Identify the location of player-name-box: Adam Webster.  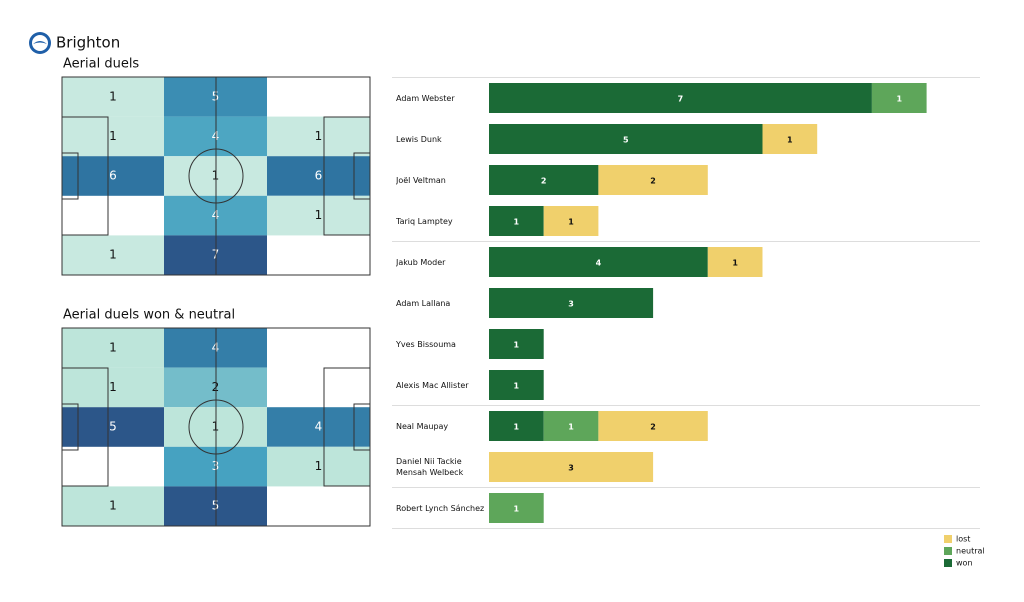
(425, 98).